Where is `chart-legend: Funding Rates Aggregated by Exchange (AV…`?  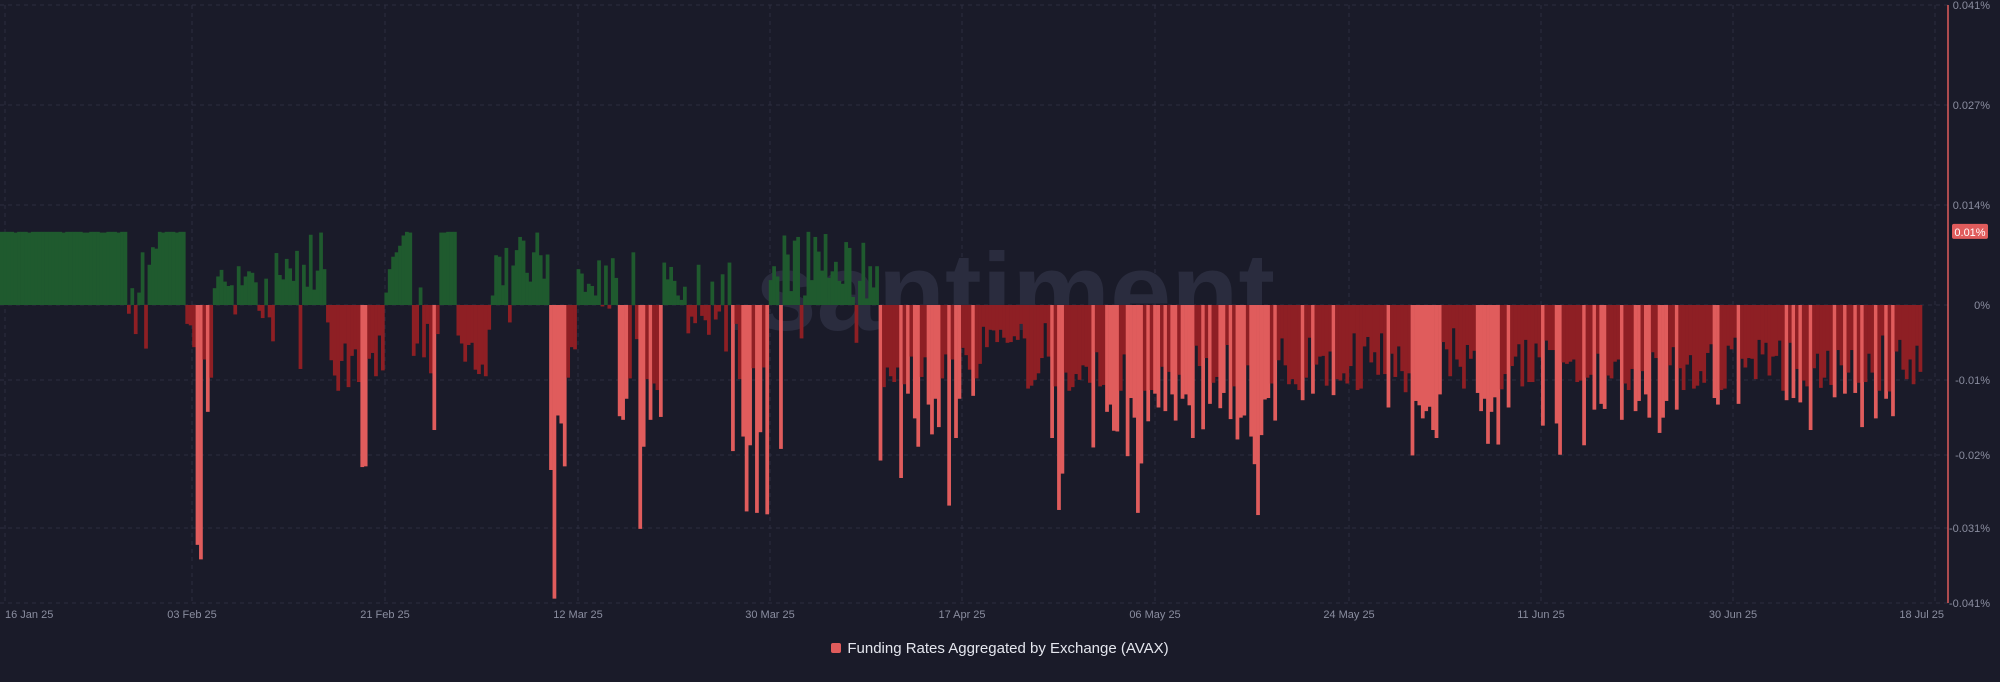
chart-legend: Funding Rates Aggregated by Exchange (AV… is located at coordinates (1000, 648).